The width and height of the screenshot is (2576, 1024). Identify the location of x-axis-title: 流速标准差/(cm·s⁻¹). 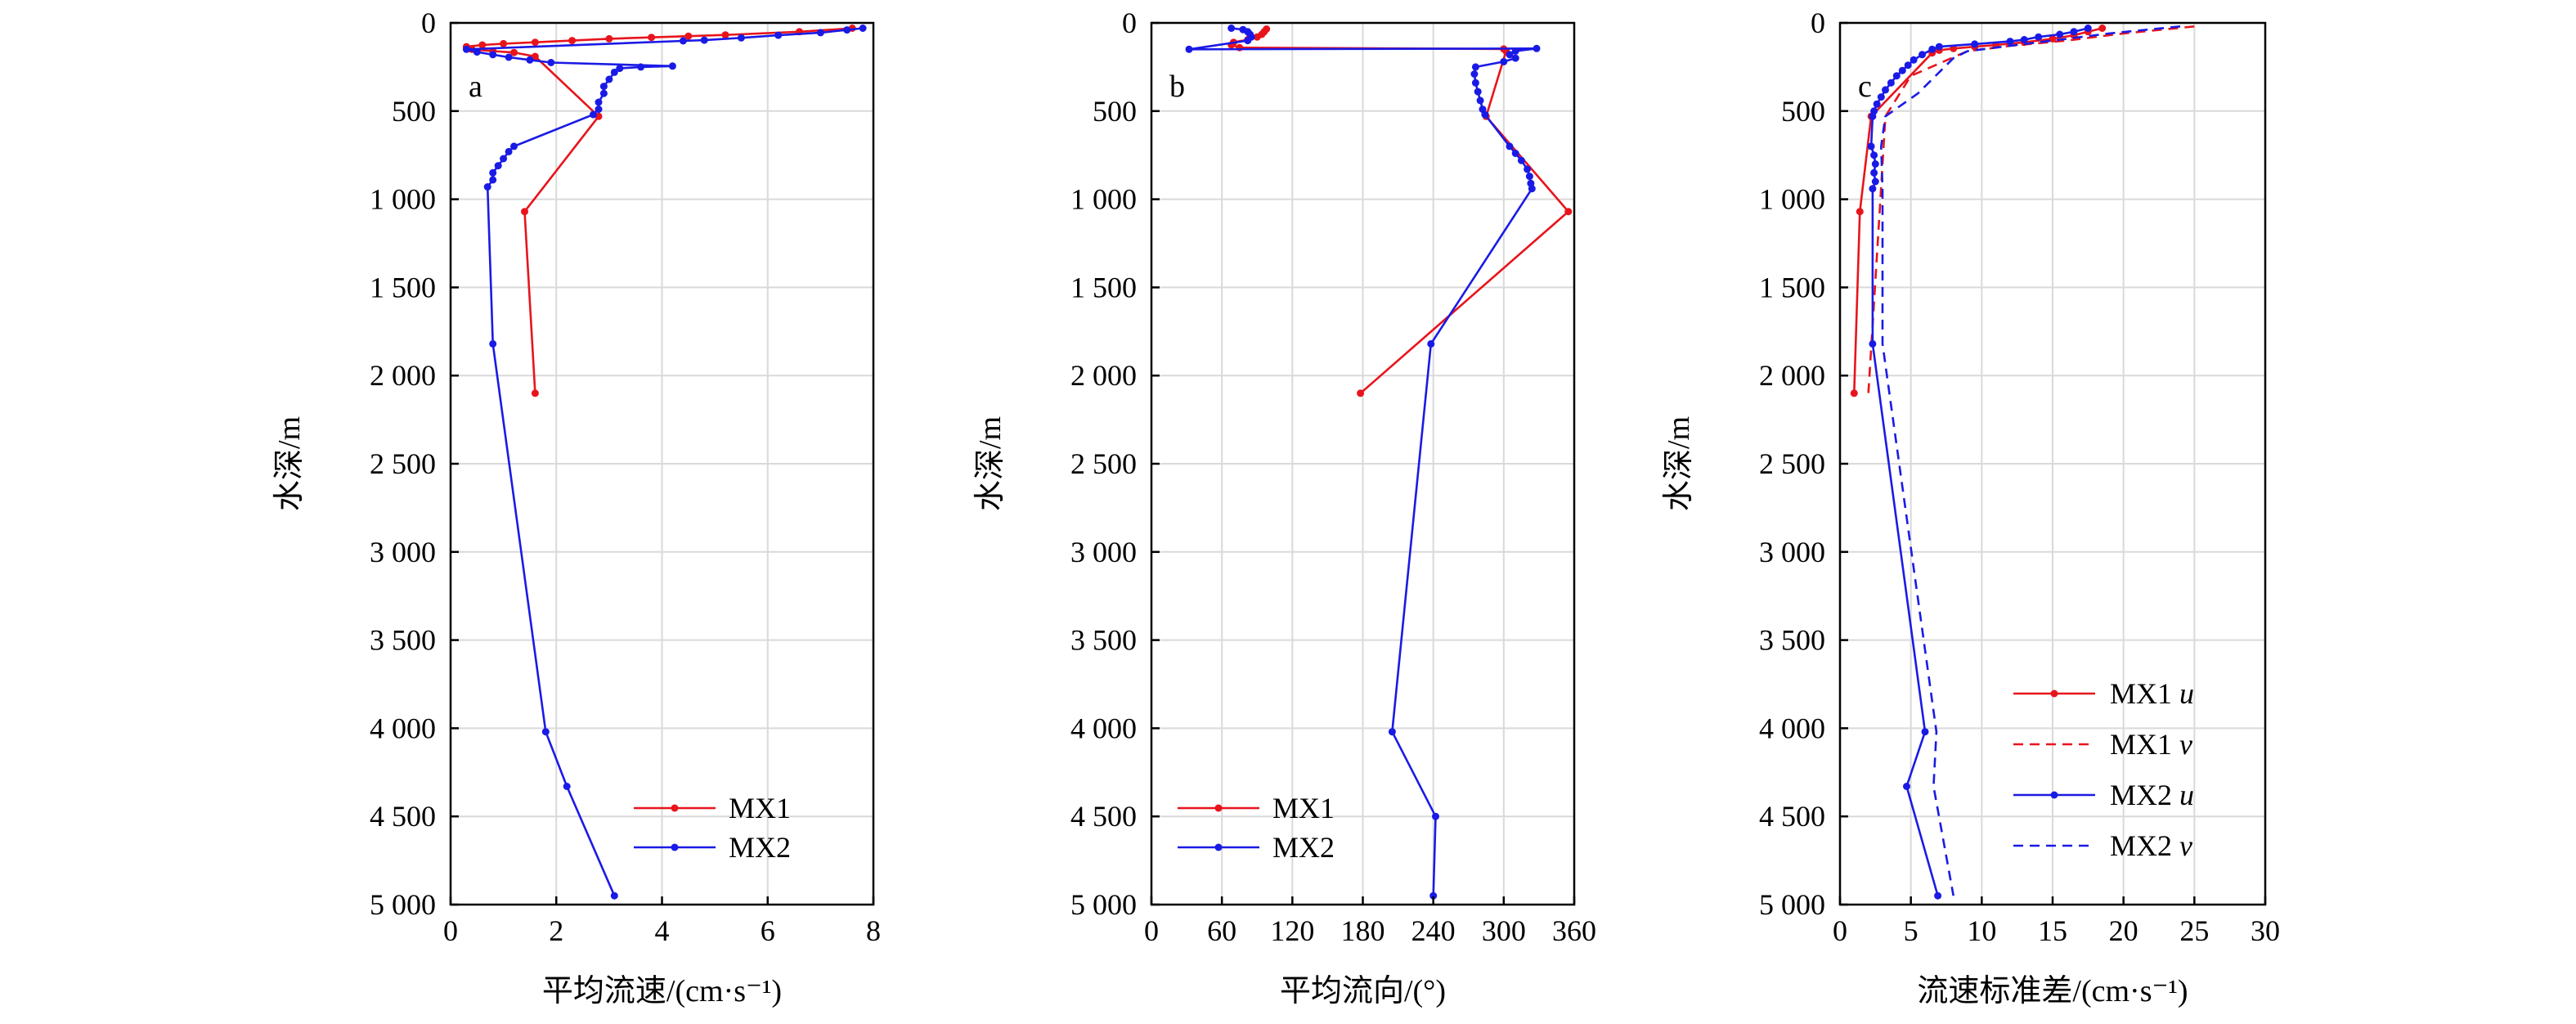
(2052, 991).